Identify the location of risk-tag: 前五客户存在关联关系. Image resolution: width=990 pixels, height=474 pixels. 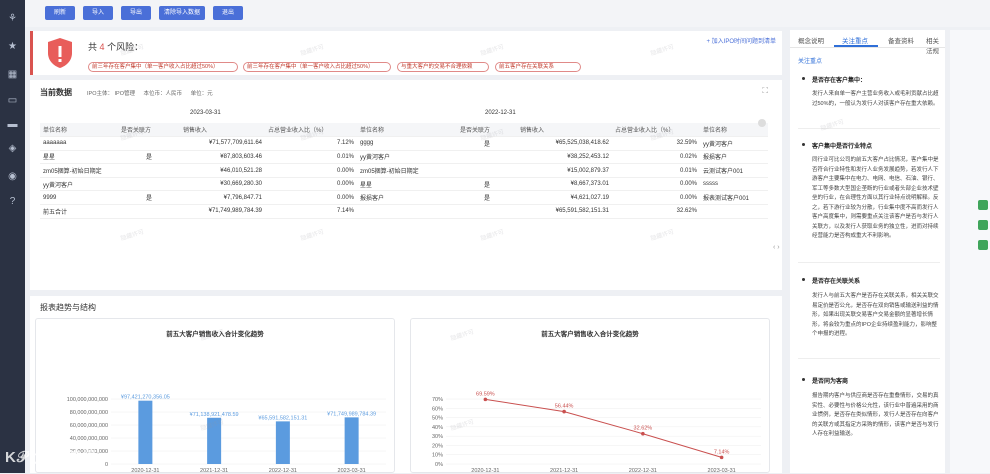
(538, 67).